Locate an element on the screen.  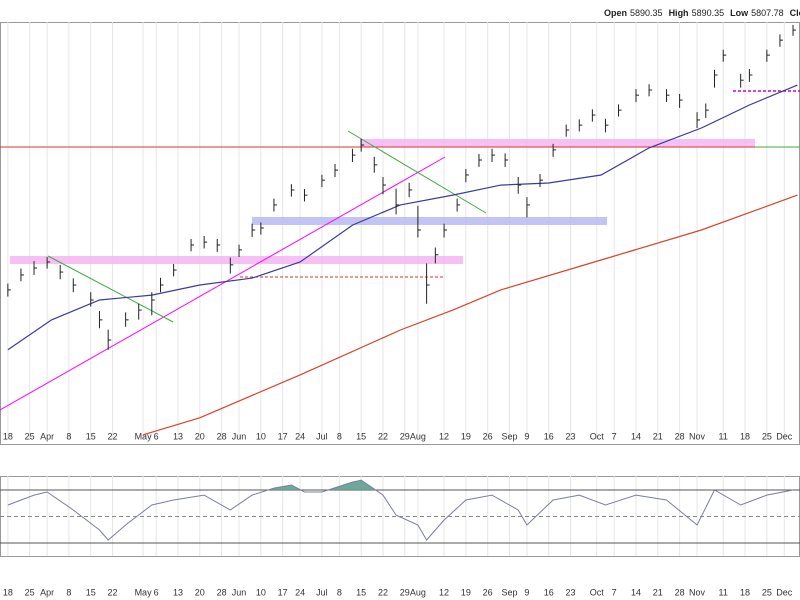
trend-line is located at coordinates (417, 172).